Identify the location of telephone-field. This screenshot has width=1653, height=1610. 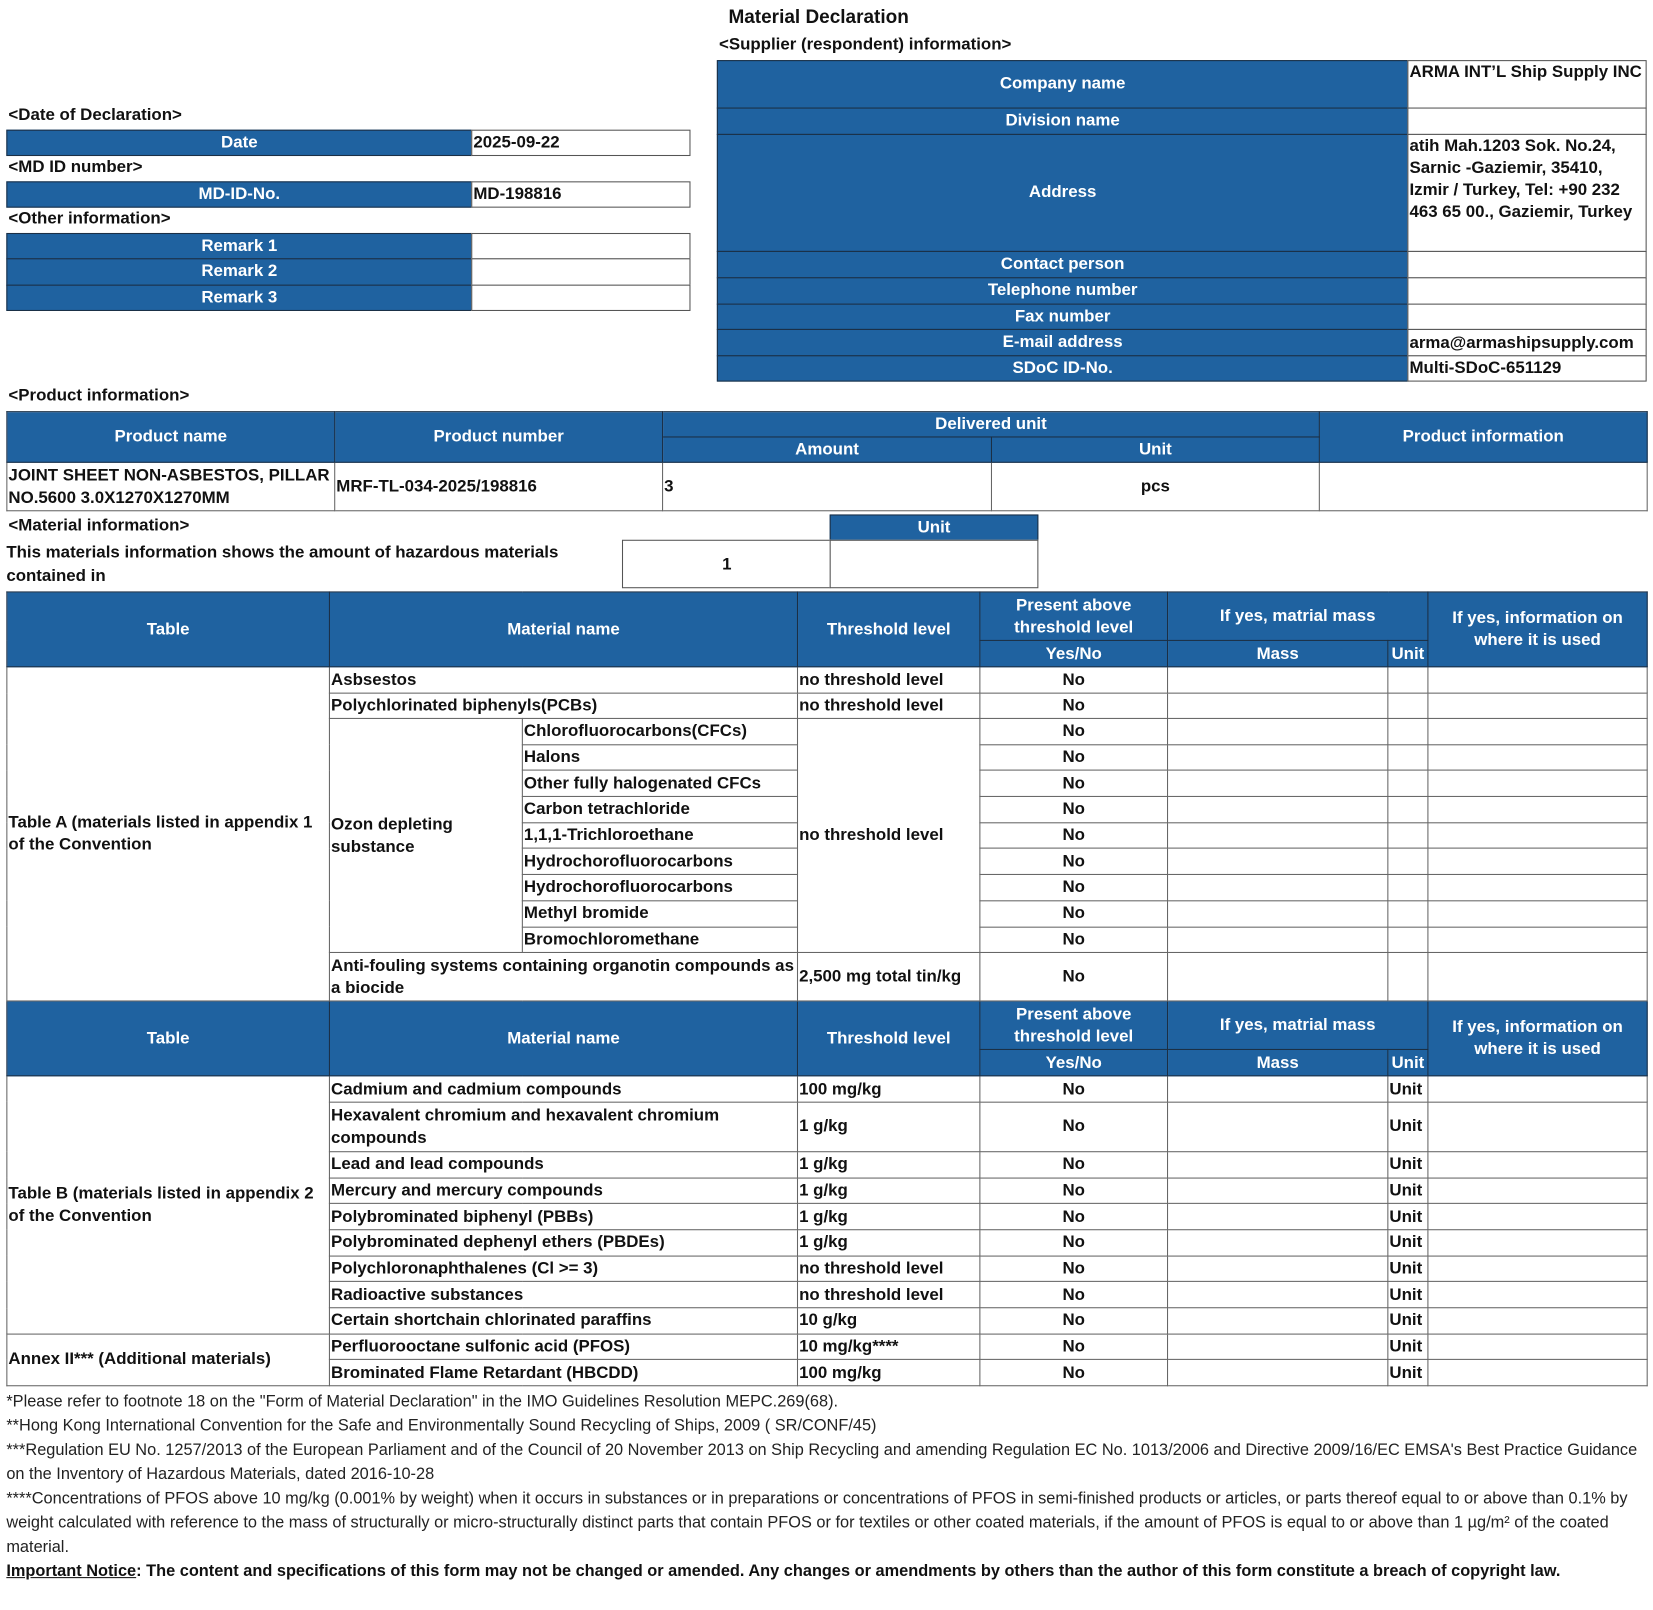
(1527, 291).